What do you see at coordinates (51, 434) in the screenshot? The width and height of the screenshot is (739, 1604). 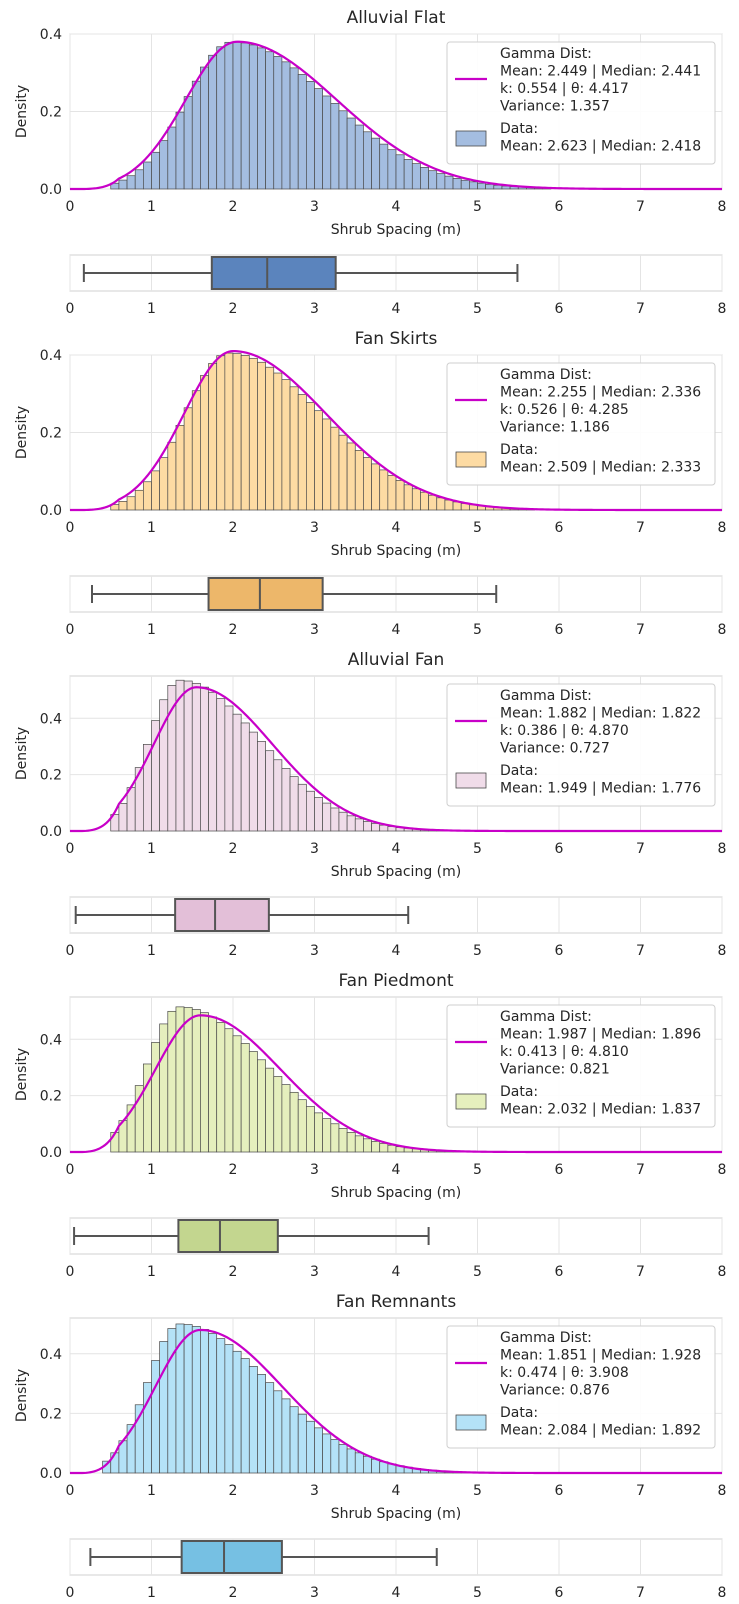 I see `hist-y-tick-label: 0.2` at bounding box center [51, 434].